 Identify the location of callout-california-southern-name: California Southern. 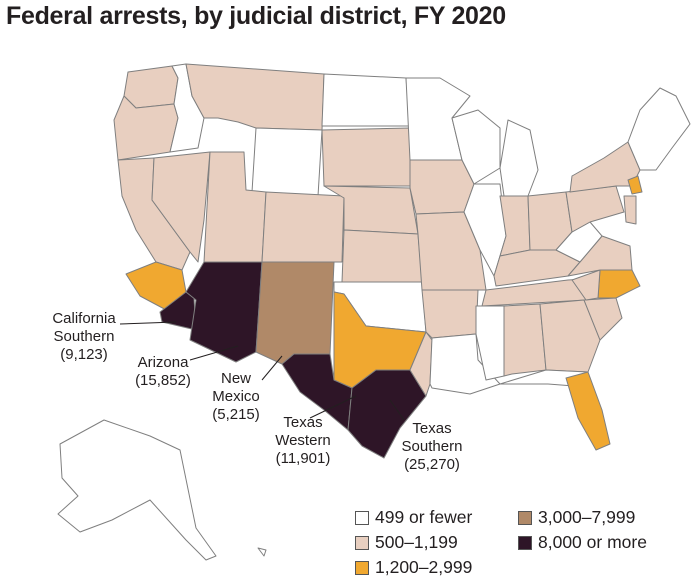
(84, 327).